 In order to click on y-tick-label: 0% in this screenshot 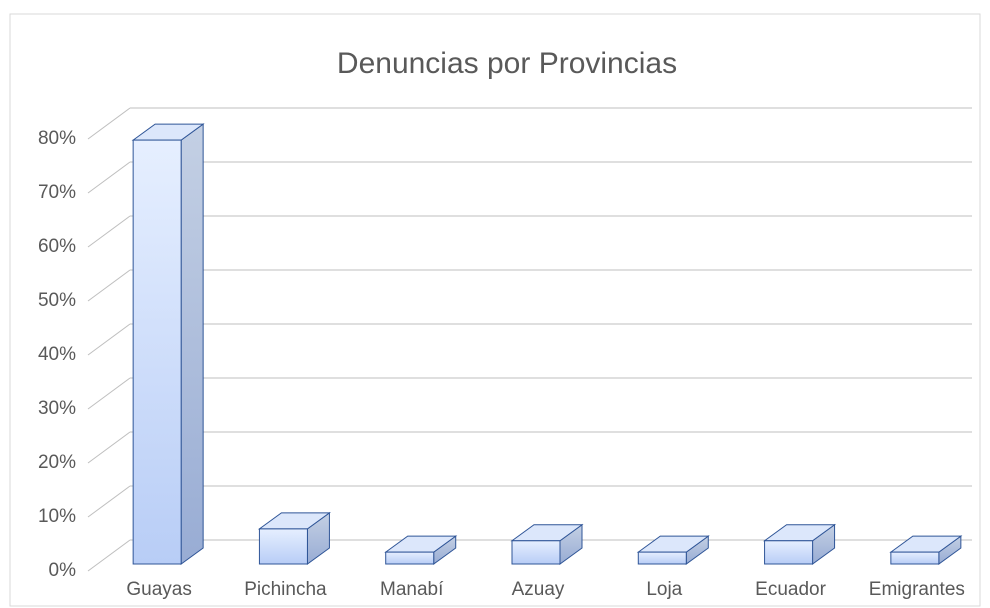, I will do `click(63, 570)`.